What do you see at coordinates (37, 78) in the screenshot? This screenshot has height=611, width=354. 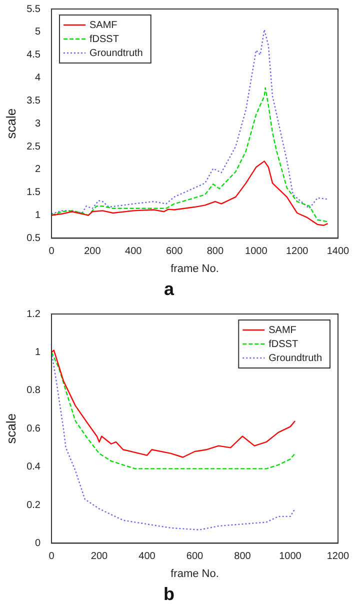 I see `y-tick-label: 4` at bounding box center [37, 78].